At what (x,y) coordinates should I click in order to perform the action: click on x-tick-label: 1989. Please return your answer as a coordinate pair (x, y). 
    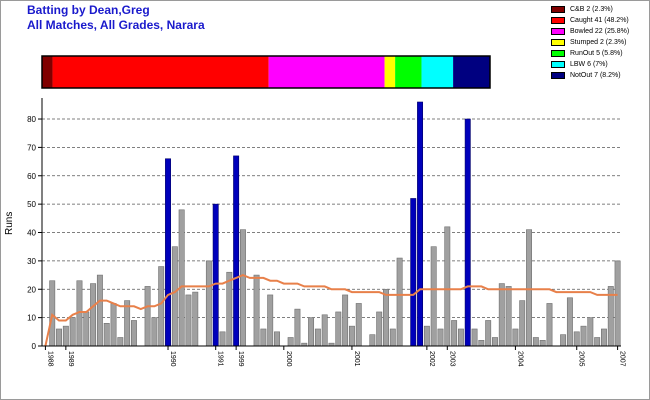
    Looking at the image, I should click on (70, 359).